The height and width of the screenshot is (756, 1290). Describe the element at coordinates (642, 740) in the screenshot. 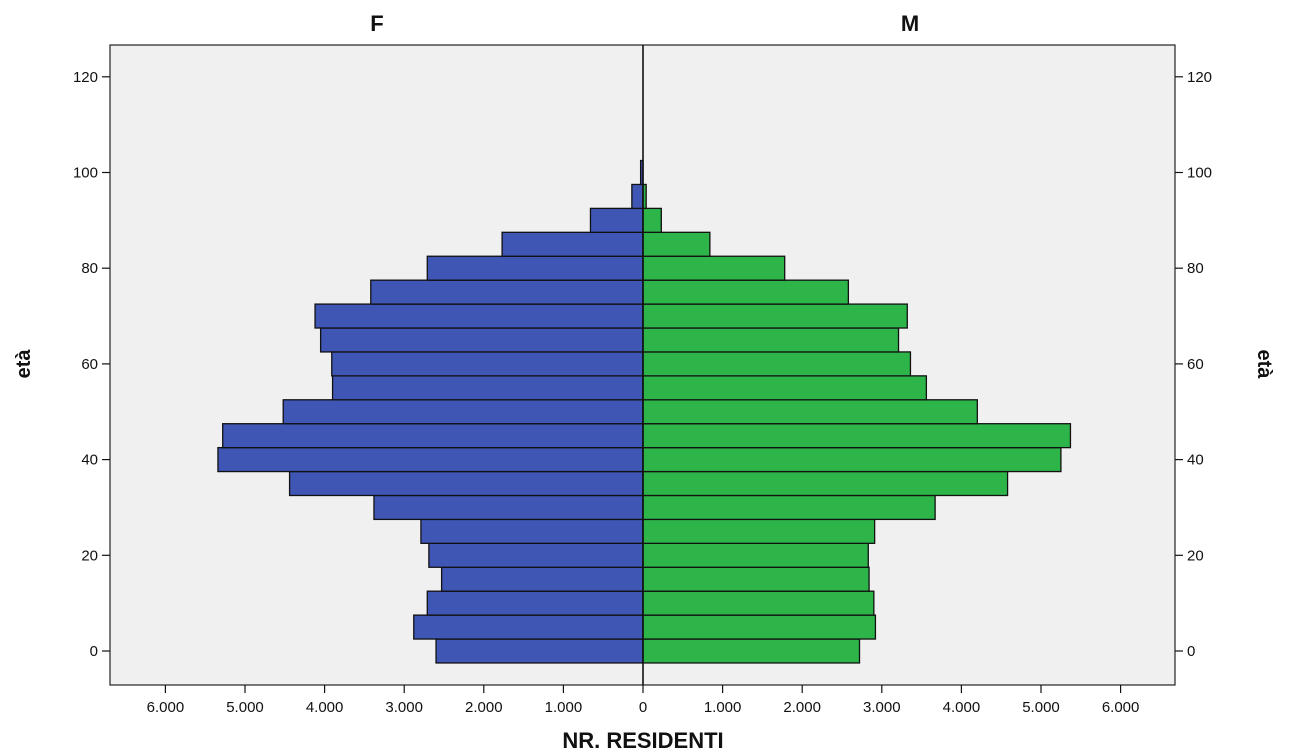

I see `x-axis-title: NR. RESIDENTI` at that location.